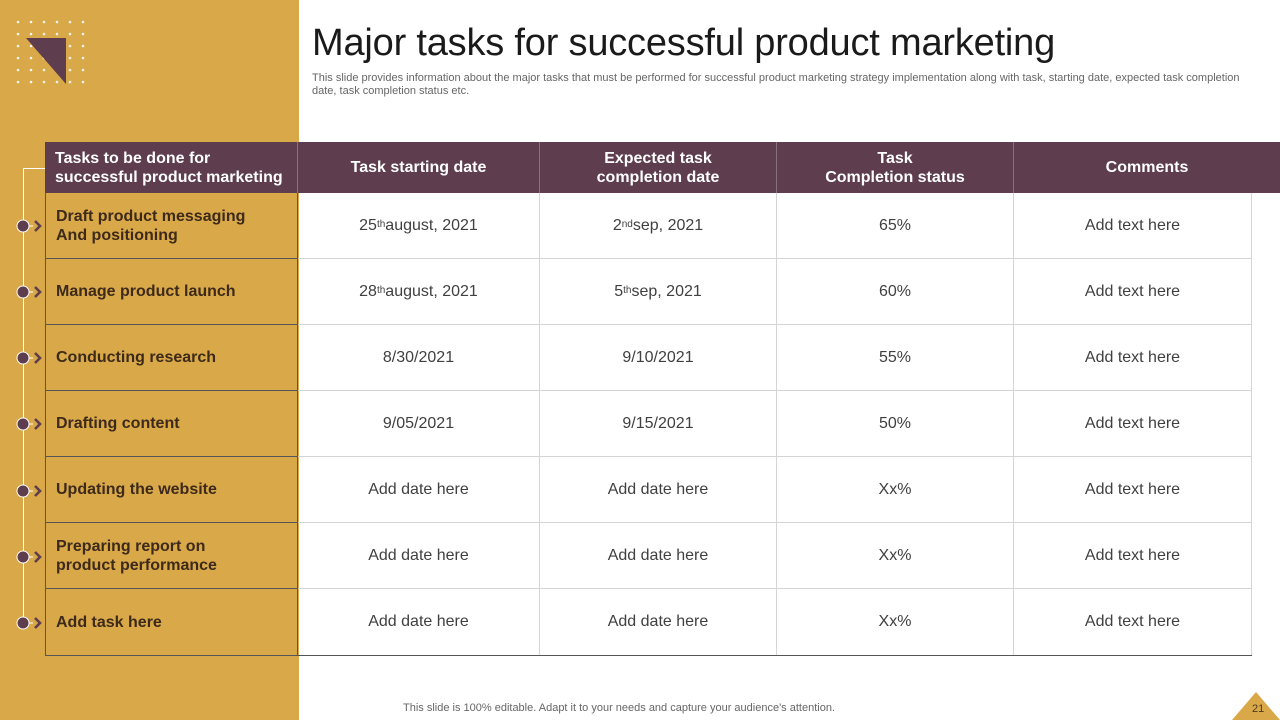 Image resolution: width=1280 pixels, height=720 pixels. What do you see at coordinates (171, 490) in the screenshot?
I see `task-name-cell: Updating the website` at bounding box center [171, 490].